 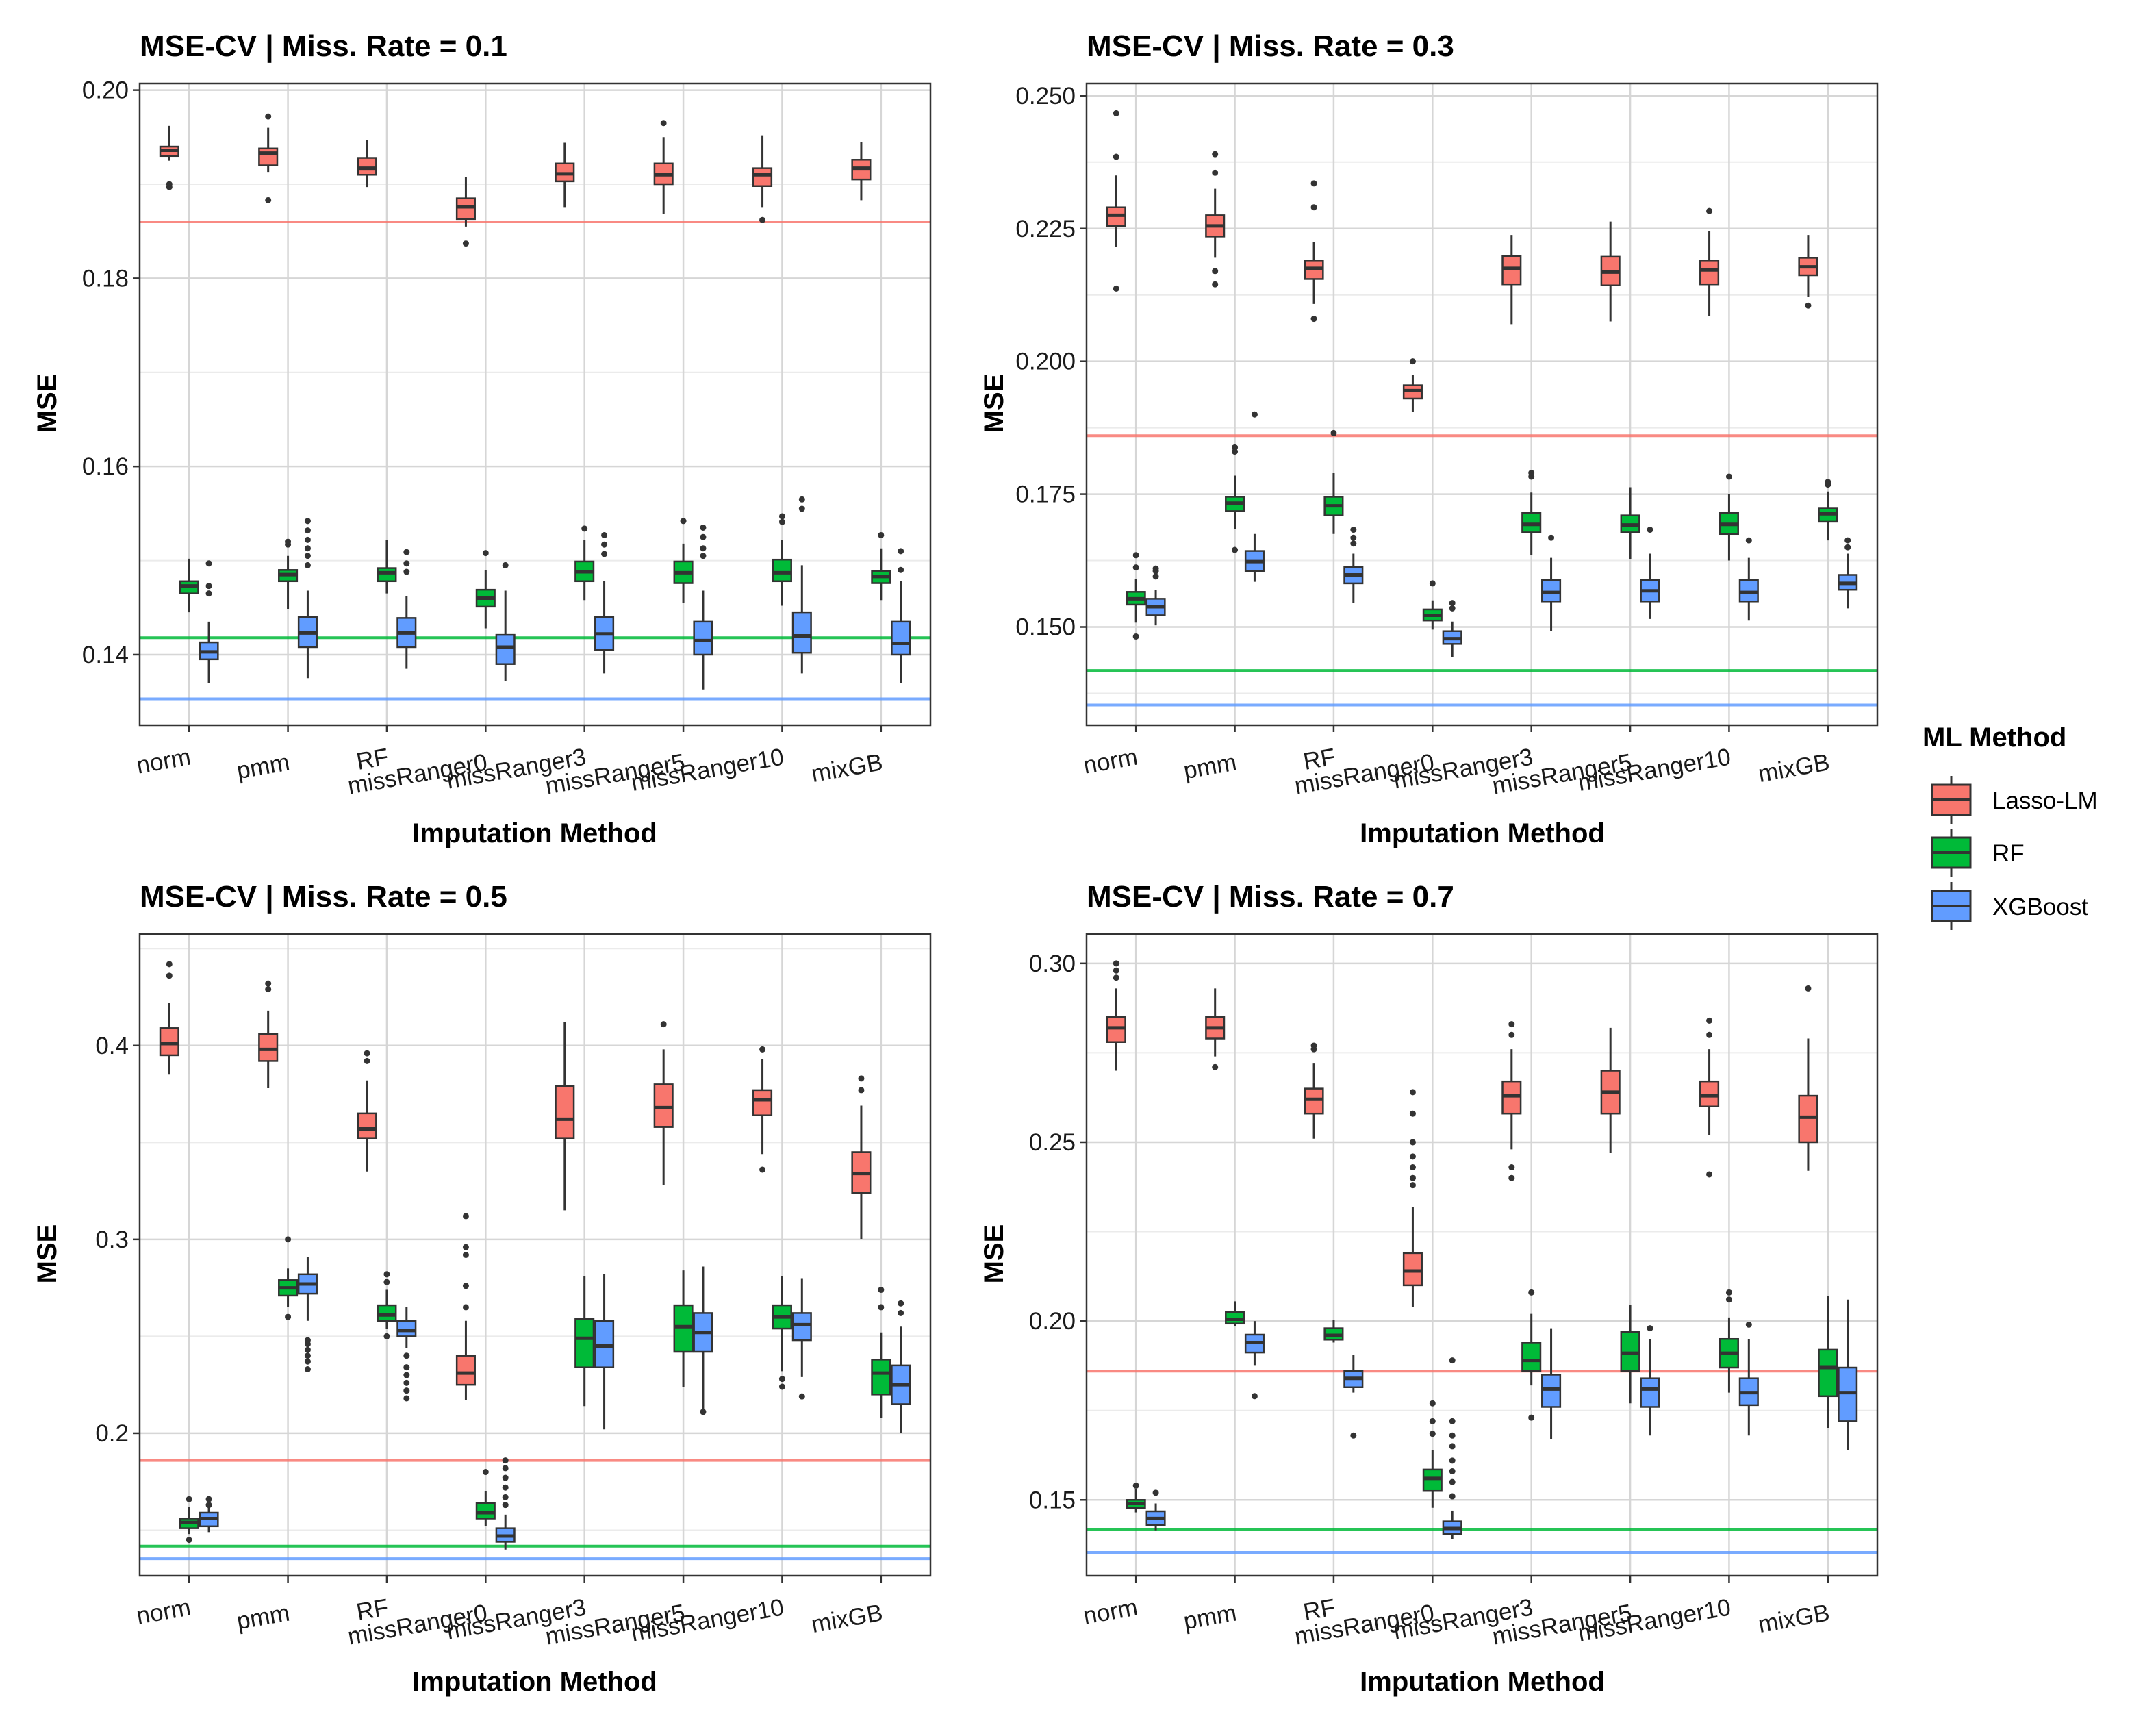 I want to click on y-tick-label: 0.250, so click(x=1045, y=96).